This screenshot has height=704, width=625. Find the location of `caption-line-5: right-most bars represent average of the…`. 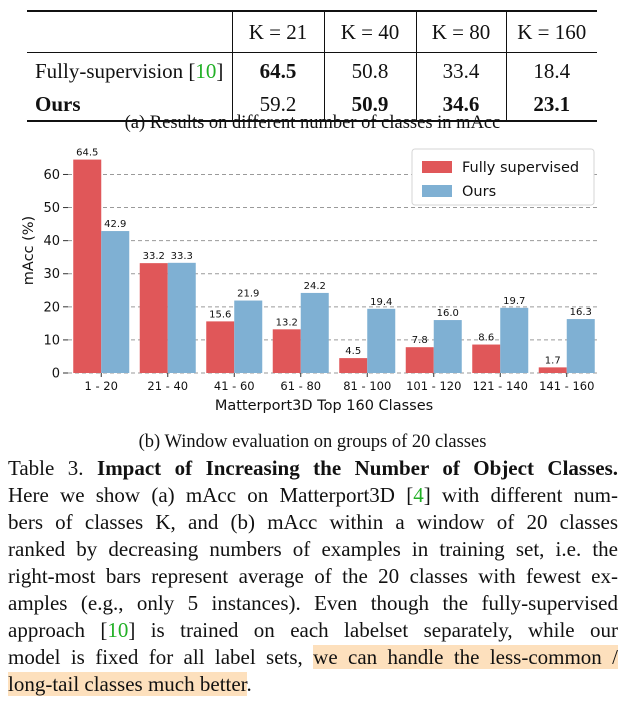

caption-line-5: right-most bars represent average of the… is located at coordinates (313, 576).